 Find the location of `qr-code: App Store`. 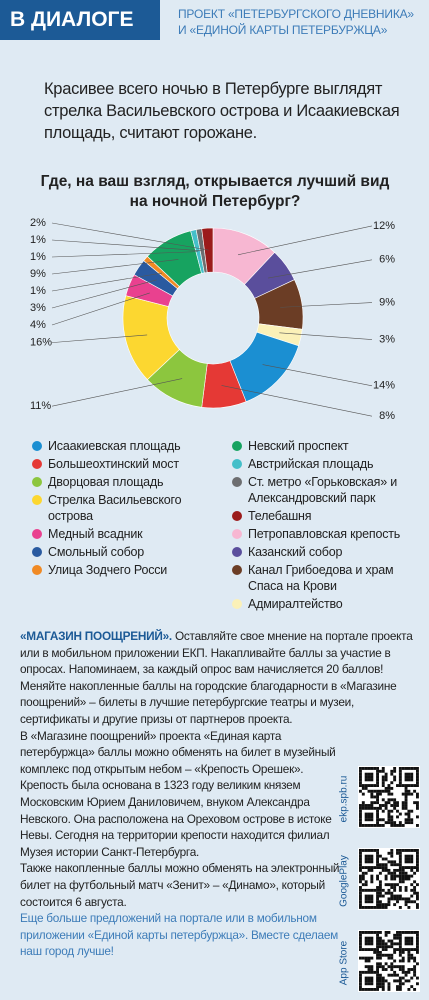

qr-code: App Store is located at coordinates (380, 963).